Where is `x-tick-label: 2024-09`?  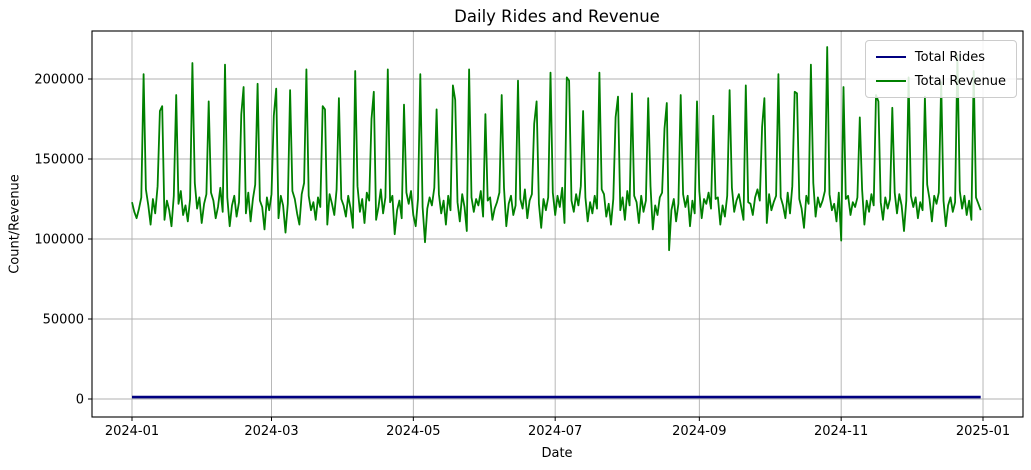 x-tick-label: 2024-09 is located at coordinates (699, 431).